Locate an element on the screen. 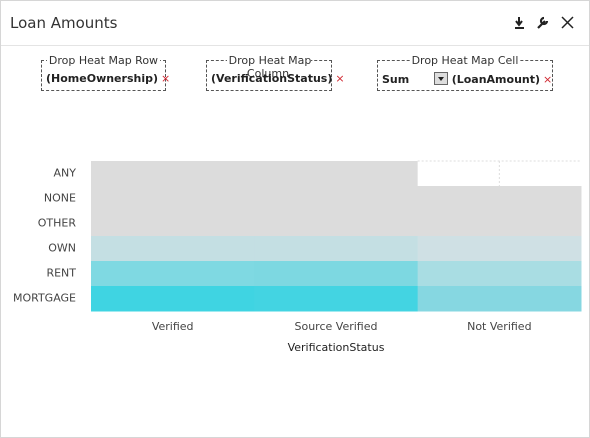 This screenshot has width=590, height=438. close-icon is located at coordinates (567, 22).